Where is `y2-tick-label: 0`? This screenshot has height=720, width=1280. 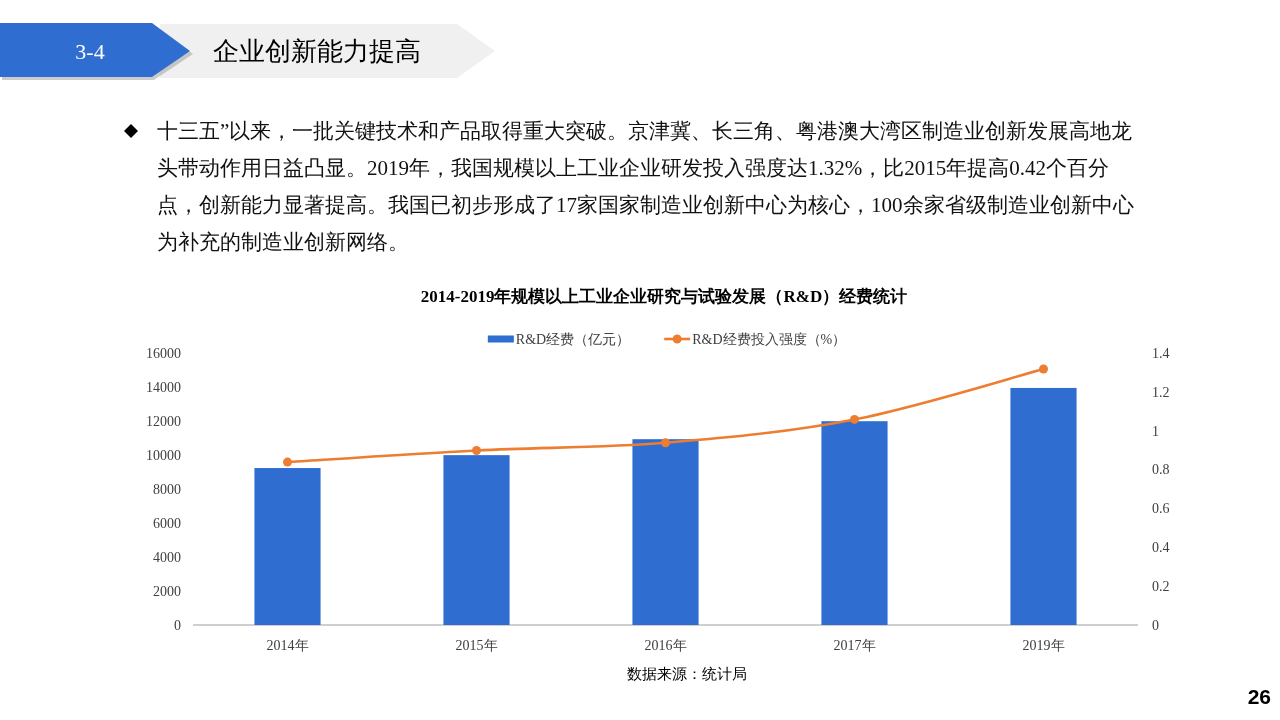
y2-tick-label: 0 is located at coordinates (1155, 625).